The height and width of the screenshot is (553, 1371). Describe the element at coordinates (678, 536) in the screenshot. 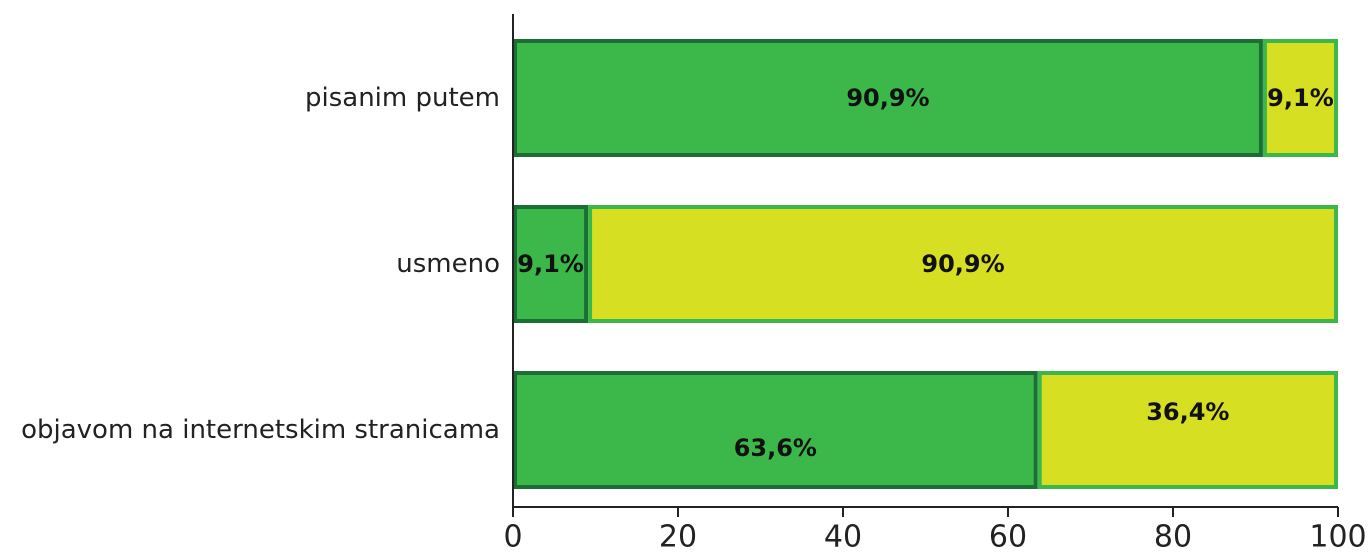

I see `x-tick-label: 20` at that location.